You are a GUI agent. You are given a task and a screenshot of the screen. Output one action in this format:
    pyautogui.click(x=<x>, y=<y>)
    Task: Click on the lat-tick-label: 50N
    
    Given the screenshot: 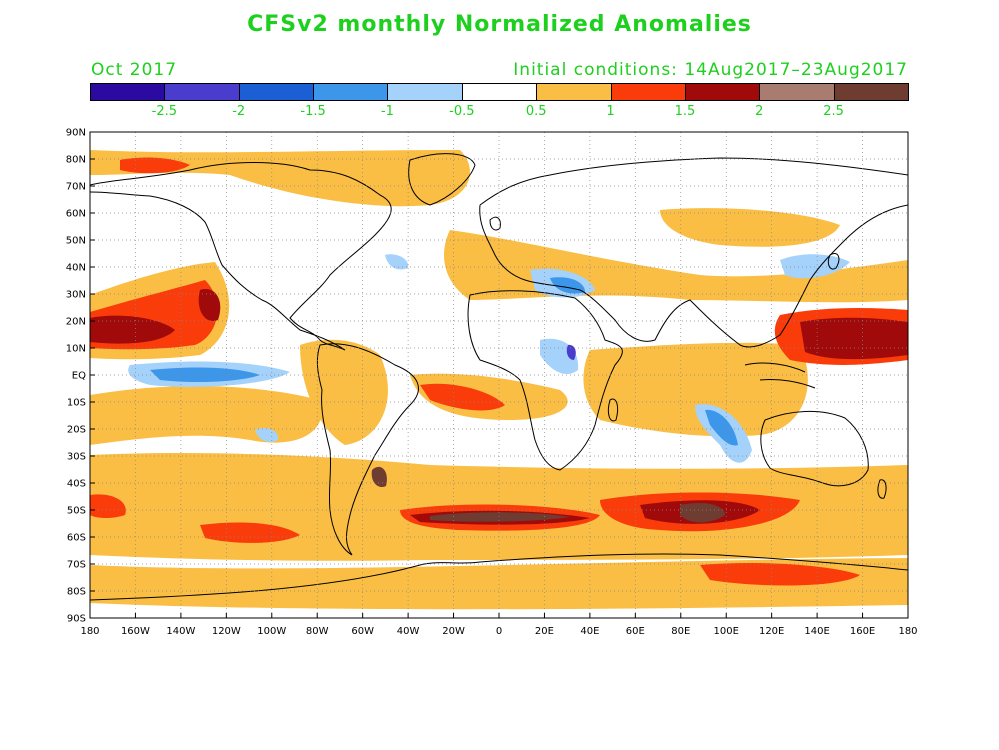 What is the action you would take?
    pyautogui.click(x=76, y=241)
    